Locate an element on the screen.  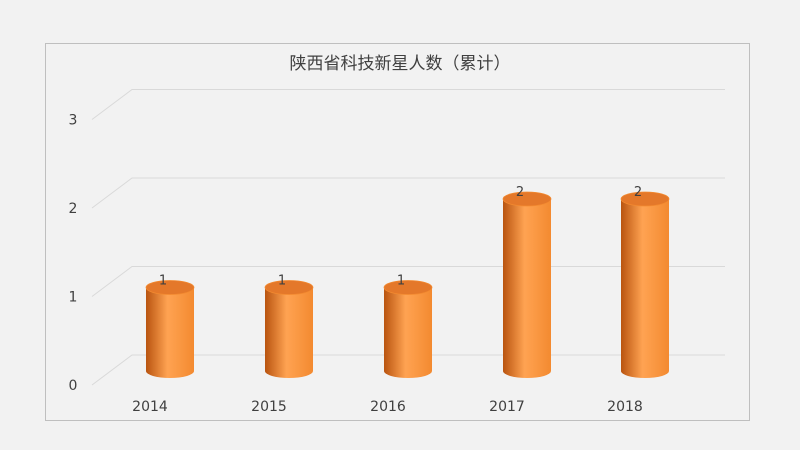
y-axis-ticks: 0 1 2 3 is located at coordinates (73, 254).